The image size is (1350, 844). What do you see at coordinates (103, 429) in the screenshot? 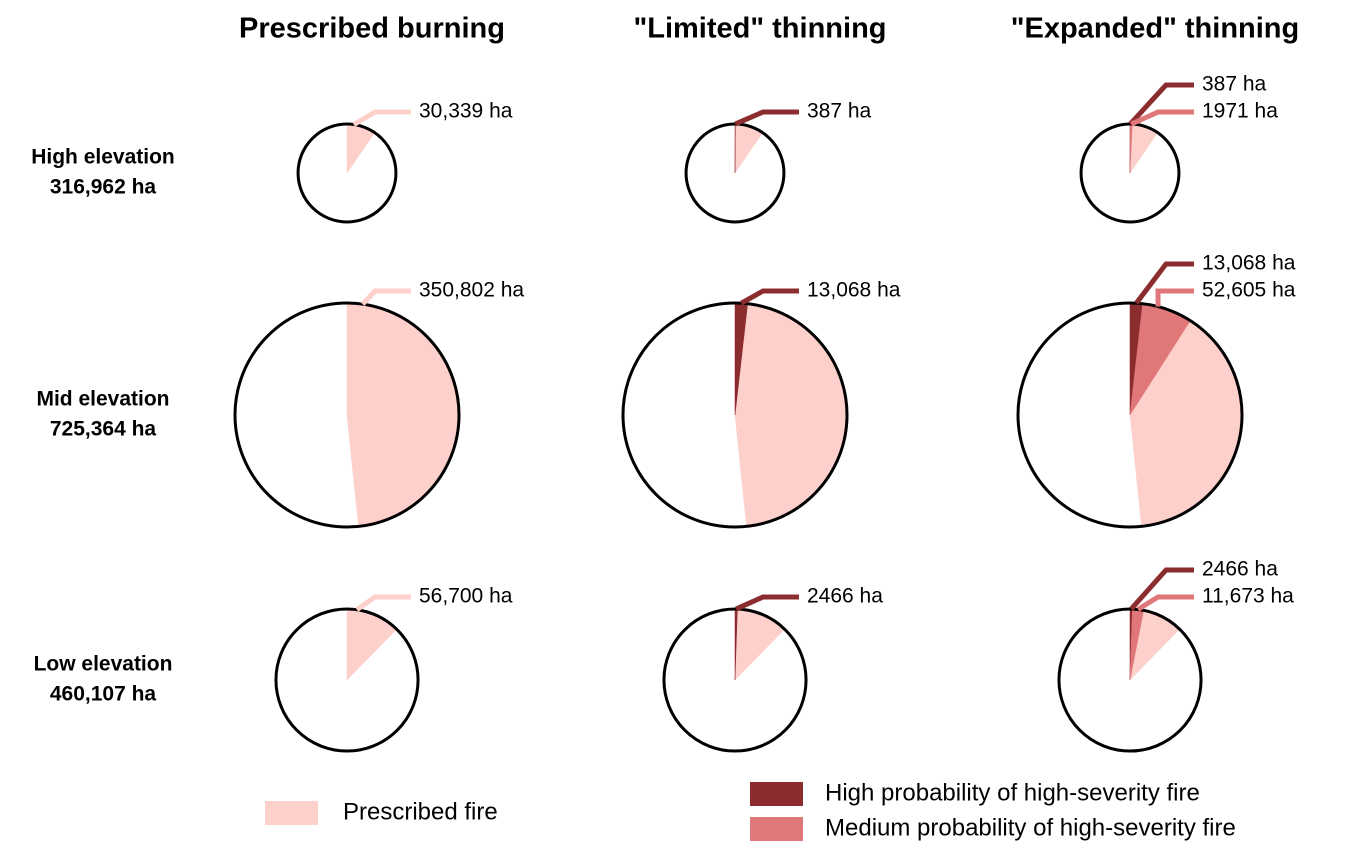
I see `row-total: 725,364 ha` at bounding box center [103, 429].